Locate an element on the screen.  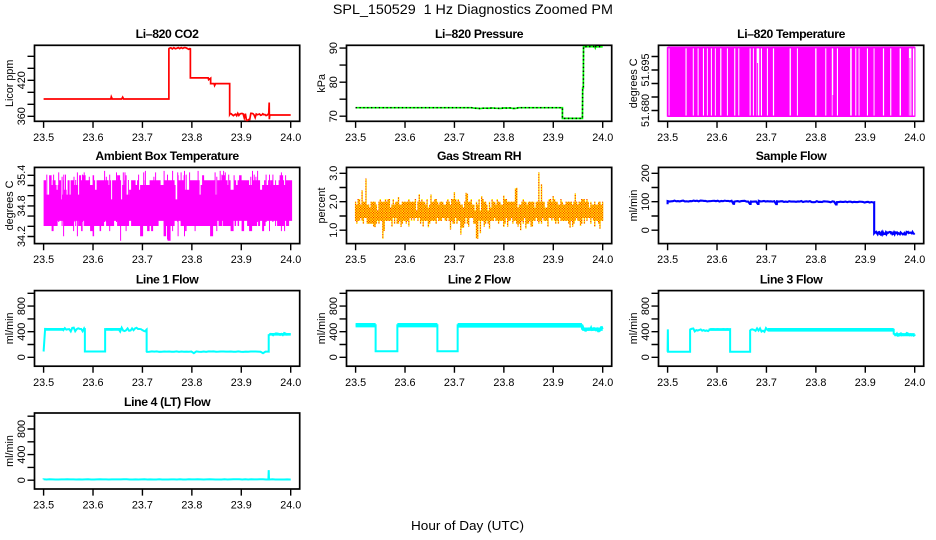
svg-text: 51.680 is located at coordinates (646, 110).